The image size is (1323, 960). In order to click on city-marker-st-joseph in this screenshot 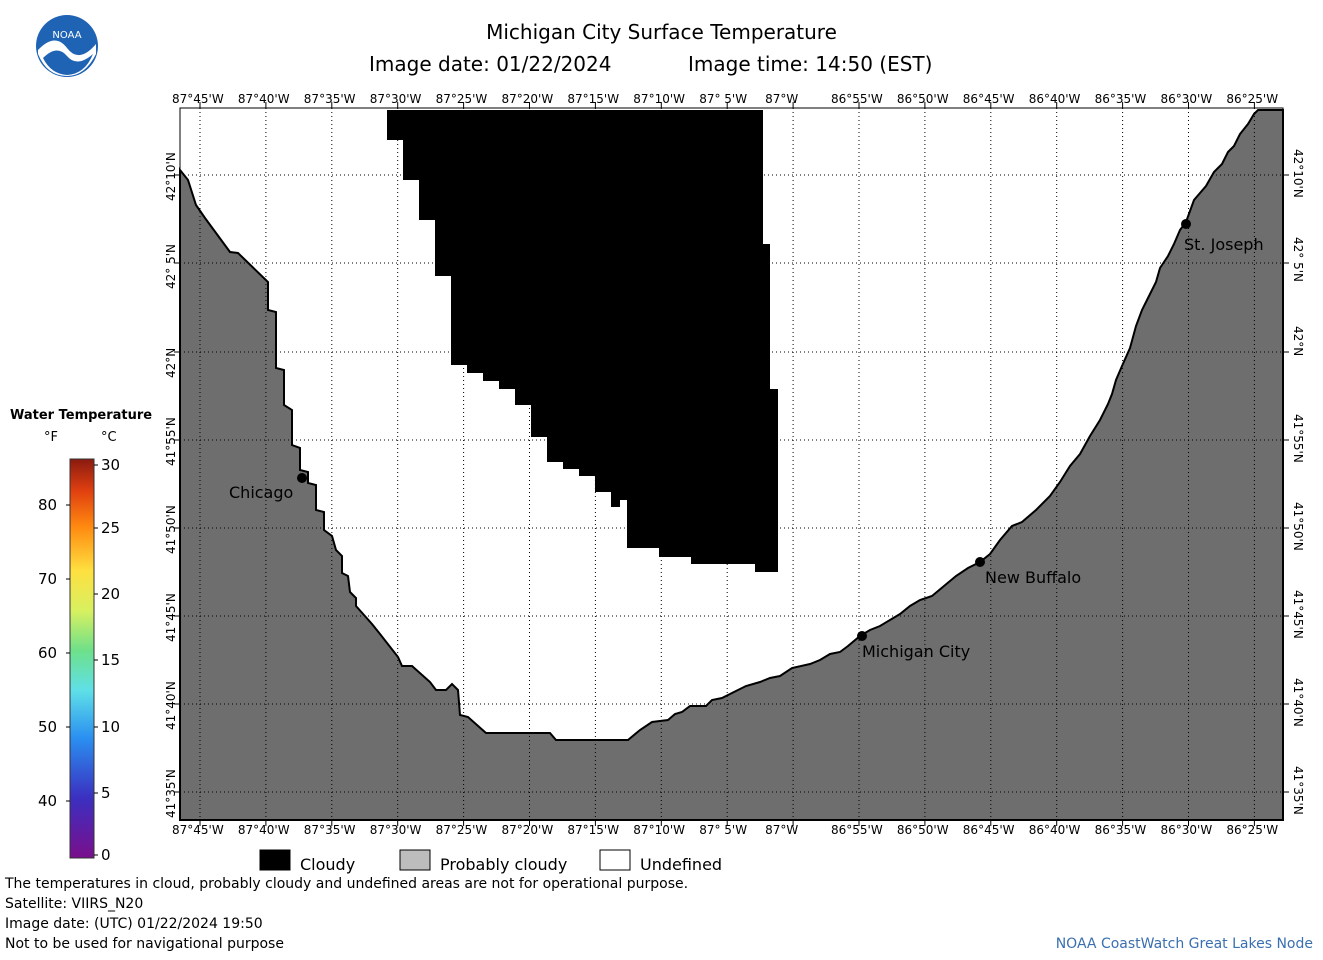, I will do `click(1186, 224)`.